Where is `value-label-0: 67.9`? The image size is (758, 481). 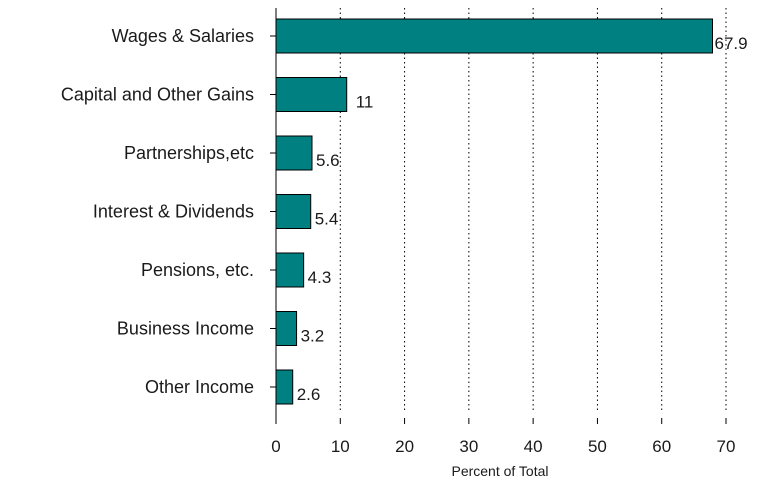 value-label-0: 67.9 is located at coordinates (731, 43).